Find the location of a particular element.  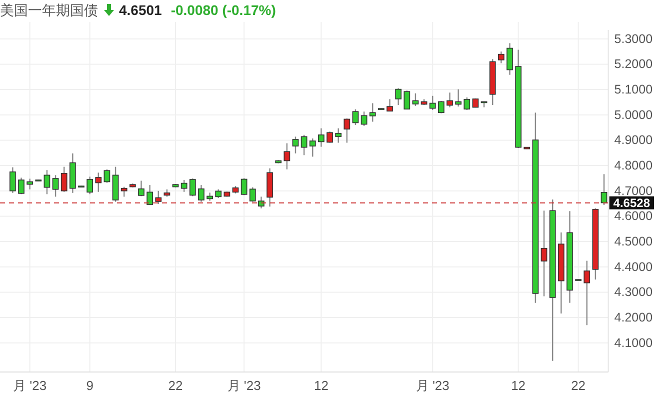

y-tick-label: 5.1000 is located at coordinates (633, 89).